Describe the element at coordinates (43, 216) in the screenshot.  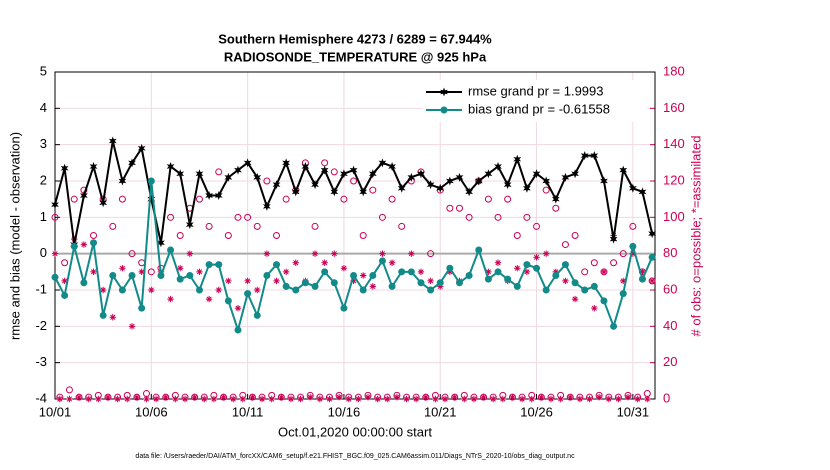
I see `y-tick-label: 1` at that location.